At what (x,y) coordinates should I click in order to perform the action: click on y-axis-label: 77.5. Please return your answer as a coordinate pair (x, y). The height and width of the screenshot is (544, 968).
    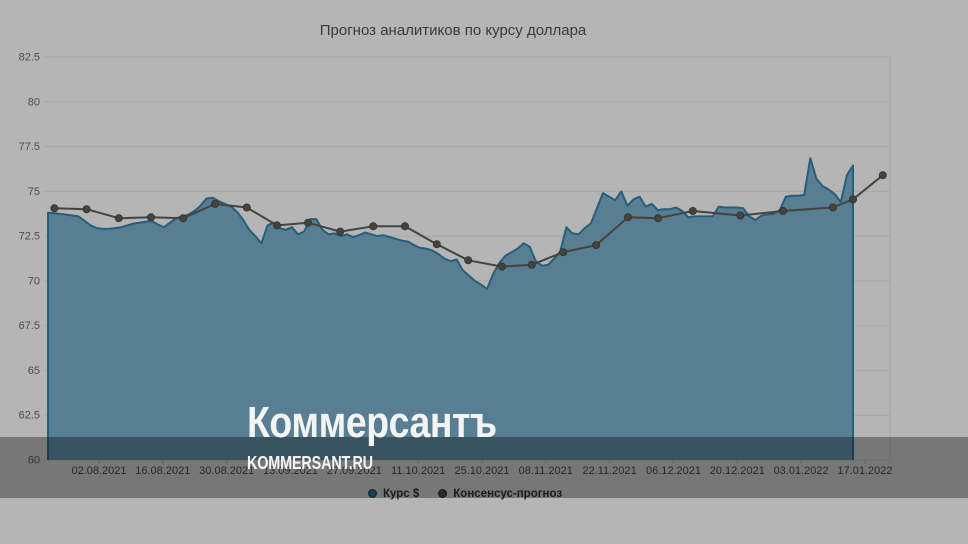
    Looking at the image, I should click on (29, 147).